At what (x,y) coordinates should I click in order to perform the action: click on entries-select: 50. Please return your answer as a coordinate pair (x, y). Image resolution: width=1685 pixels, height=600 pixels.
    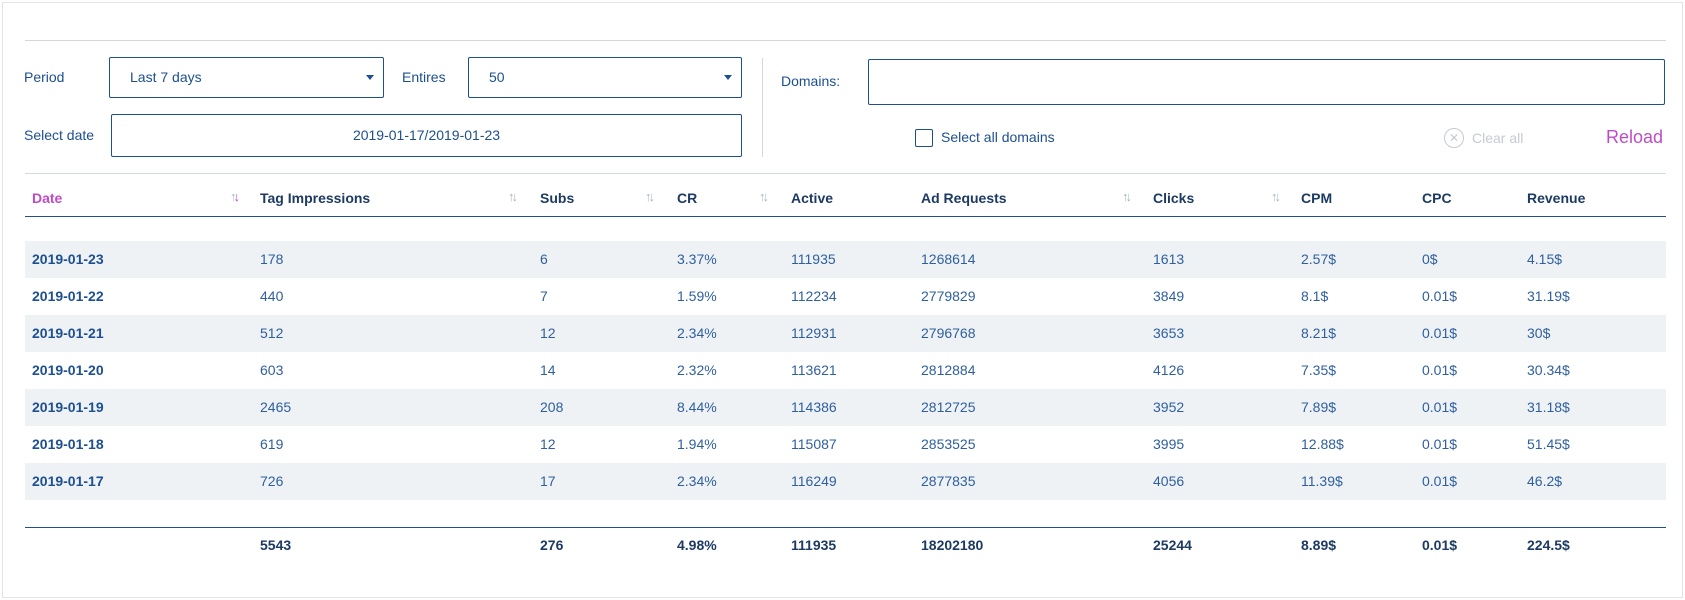
    Looking at the image, I should click on (605, 77).